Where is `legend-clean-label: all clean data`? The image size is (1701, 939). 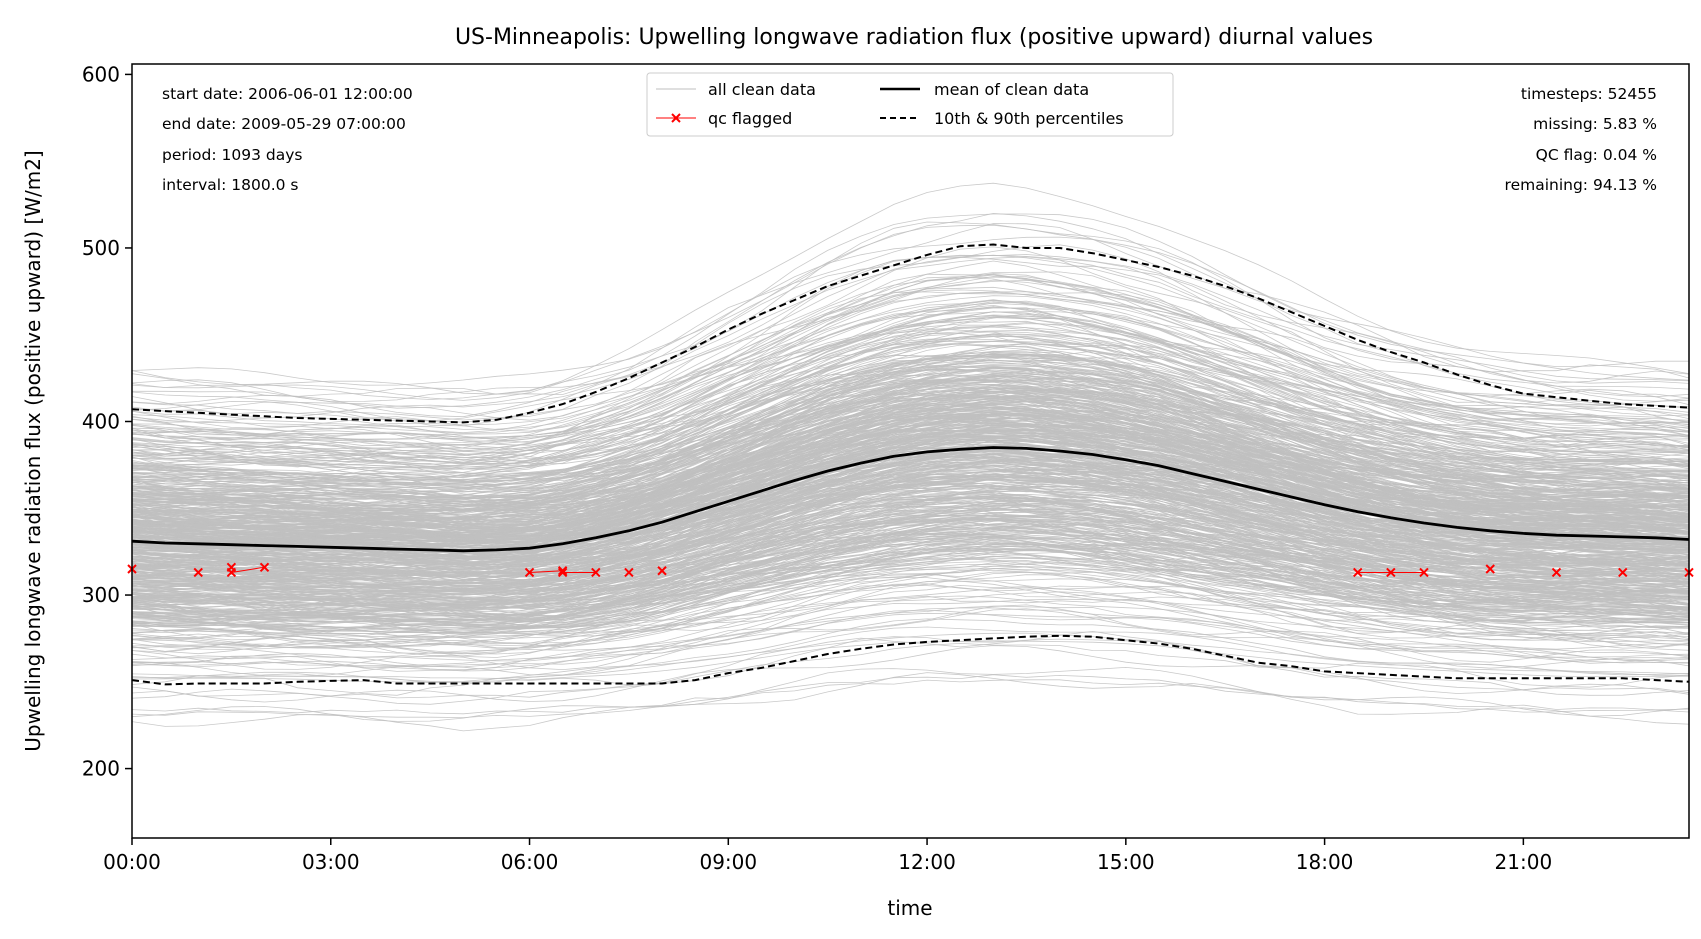 legend-clean-label: all clean data is located at coordinates (762, 89).